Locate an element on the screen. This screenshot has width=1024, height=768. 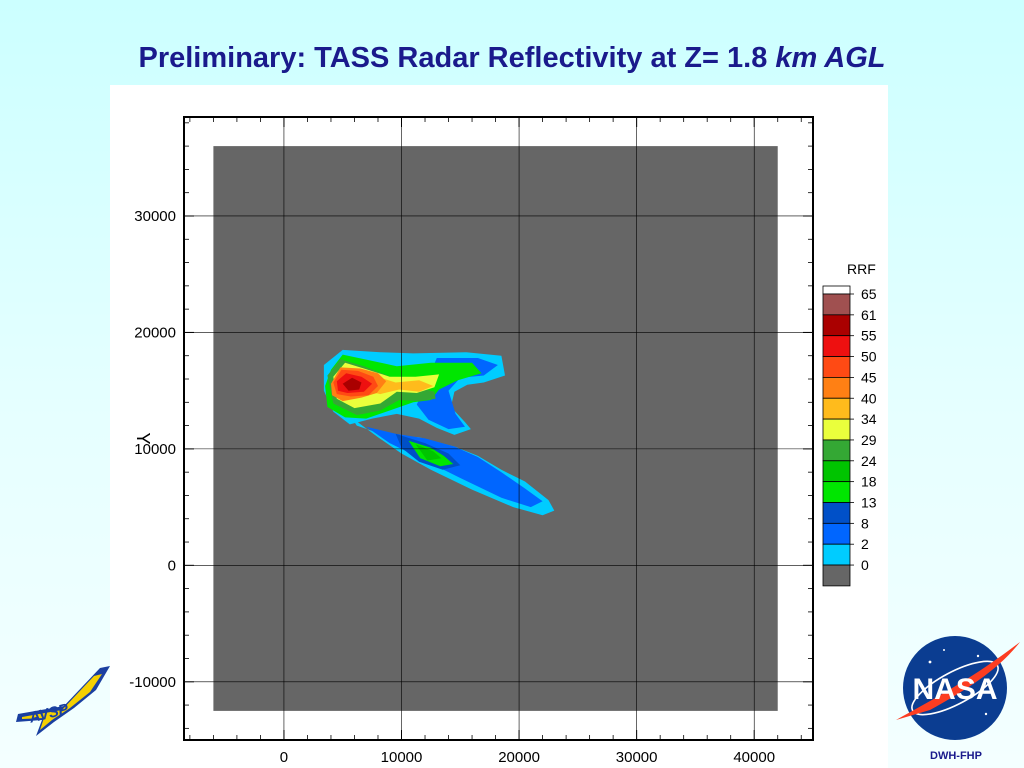
legend-label-65: 65 is located at coordinates (869, 294).